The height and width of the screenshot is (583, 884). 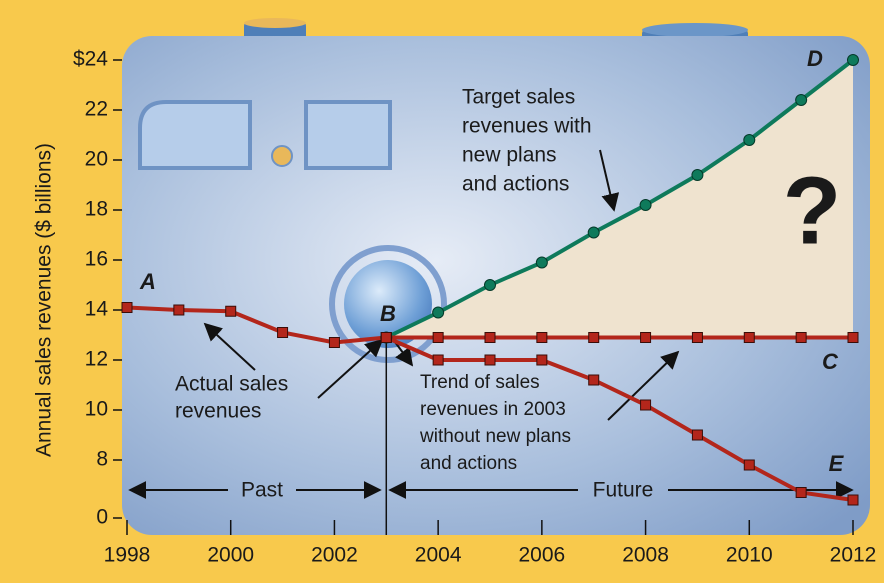 I want to click on x-tick-label: 2004, so click(x=438, y=555).